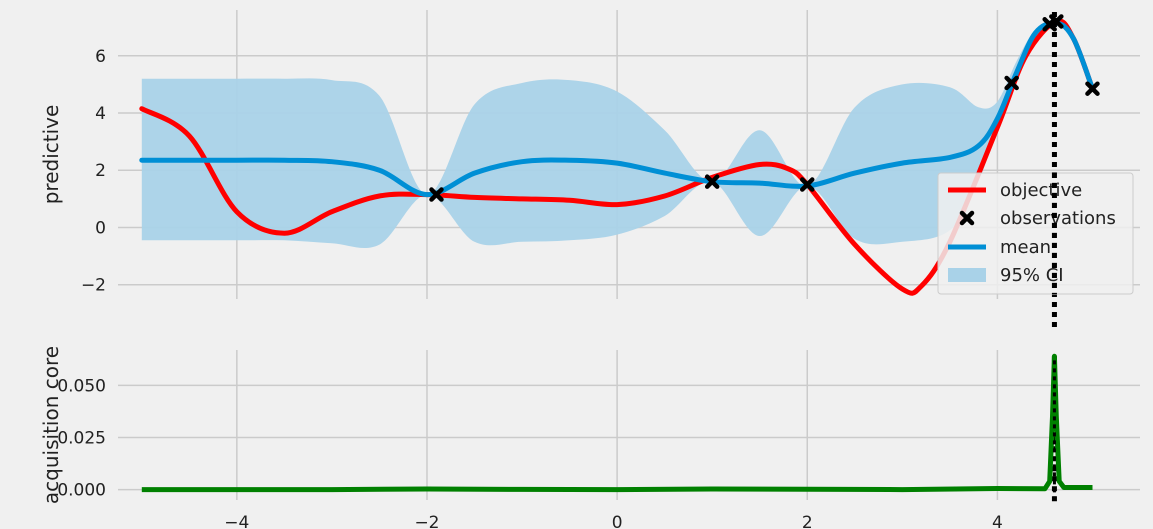  I want to click on legend-box, so click(1035, 233).